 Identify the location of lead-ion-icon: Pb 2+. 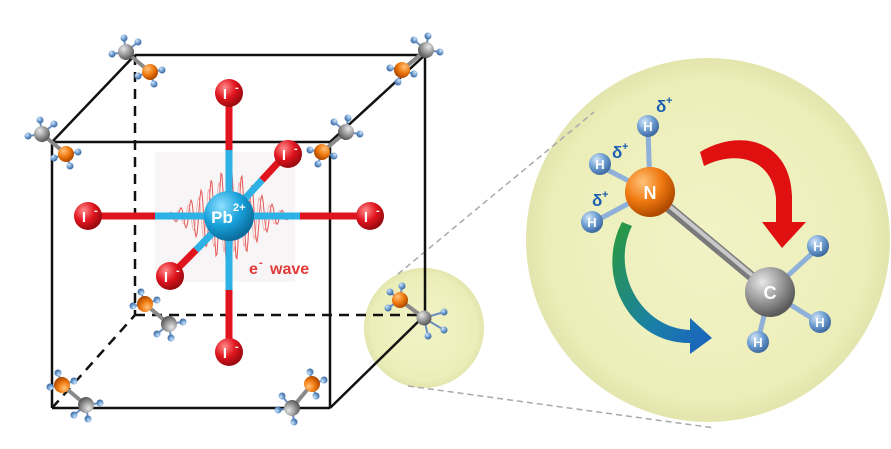
(229, 216).